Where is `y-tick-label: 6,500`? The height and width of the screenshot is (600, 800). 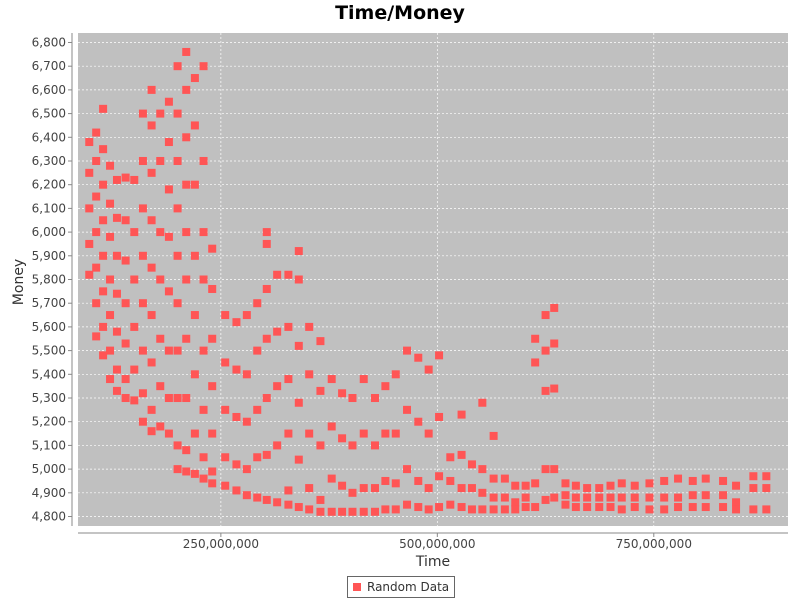
y-tick-label: 6,500 is located at coordinates (49, 114).